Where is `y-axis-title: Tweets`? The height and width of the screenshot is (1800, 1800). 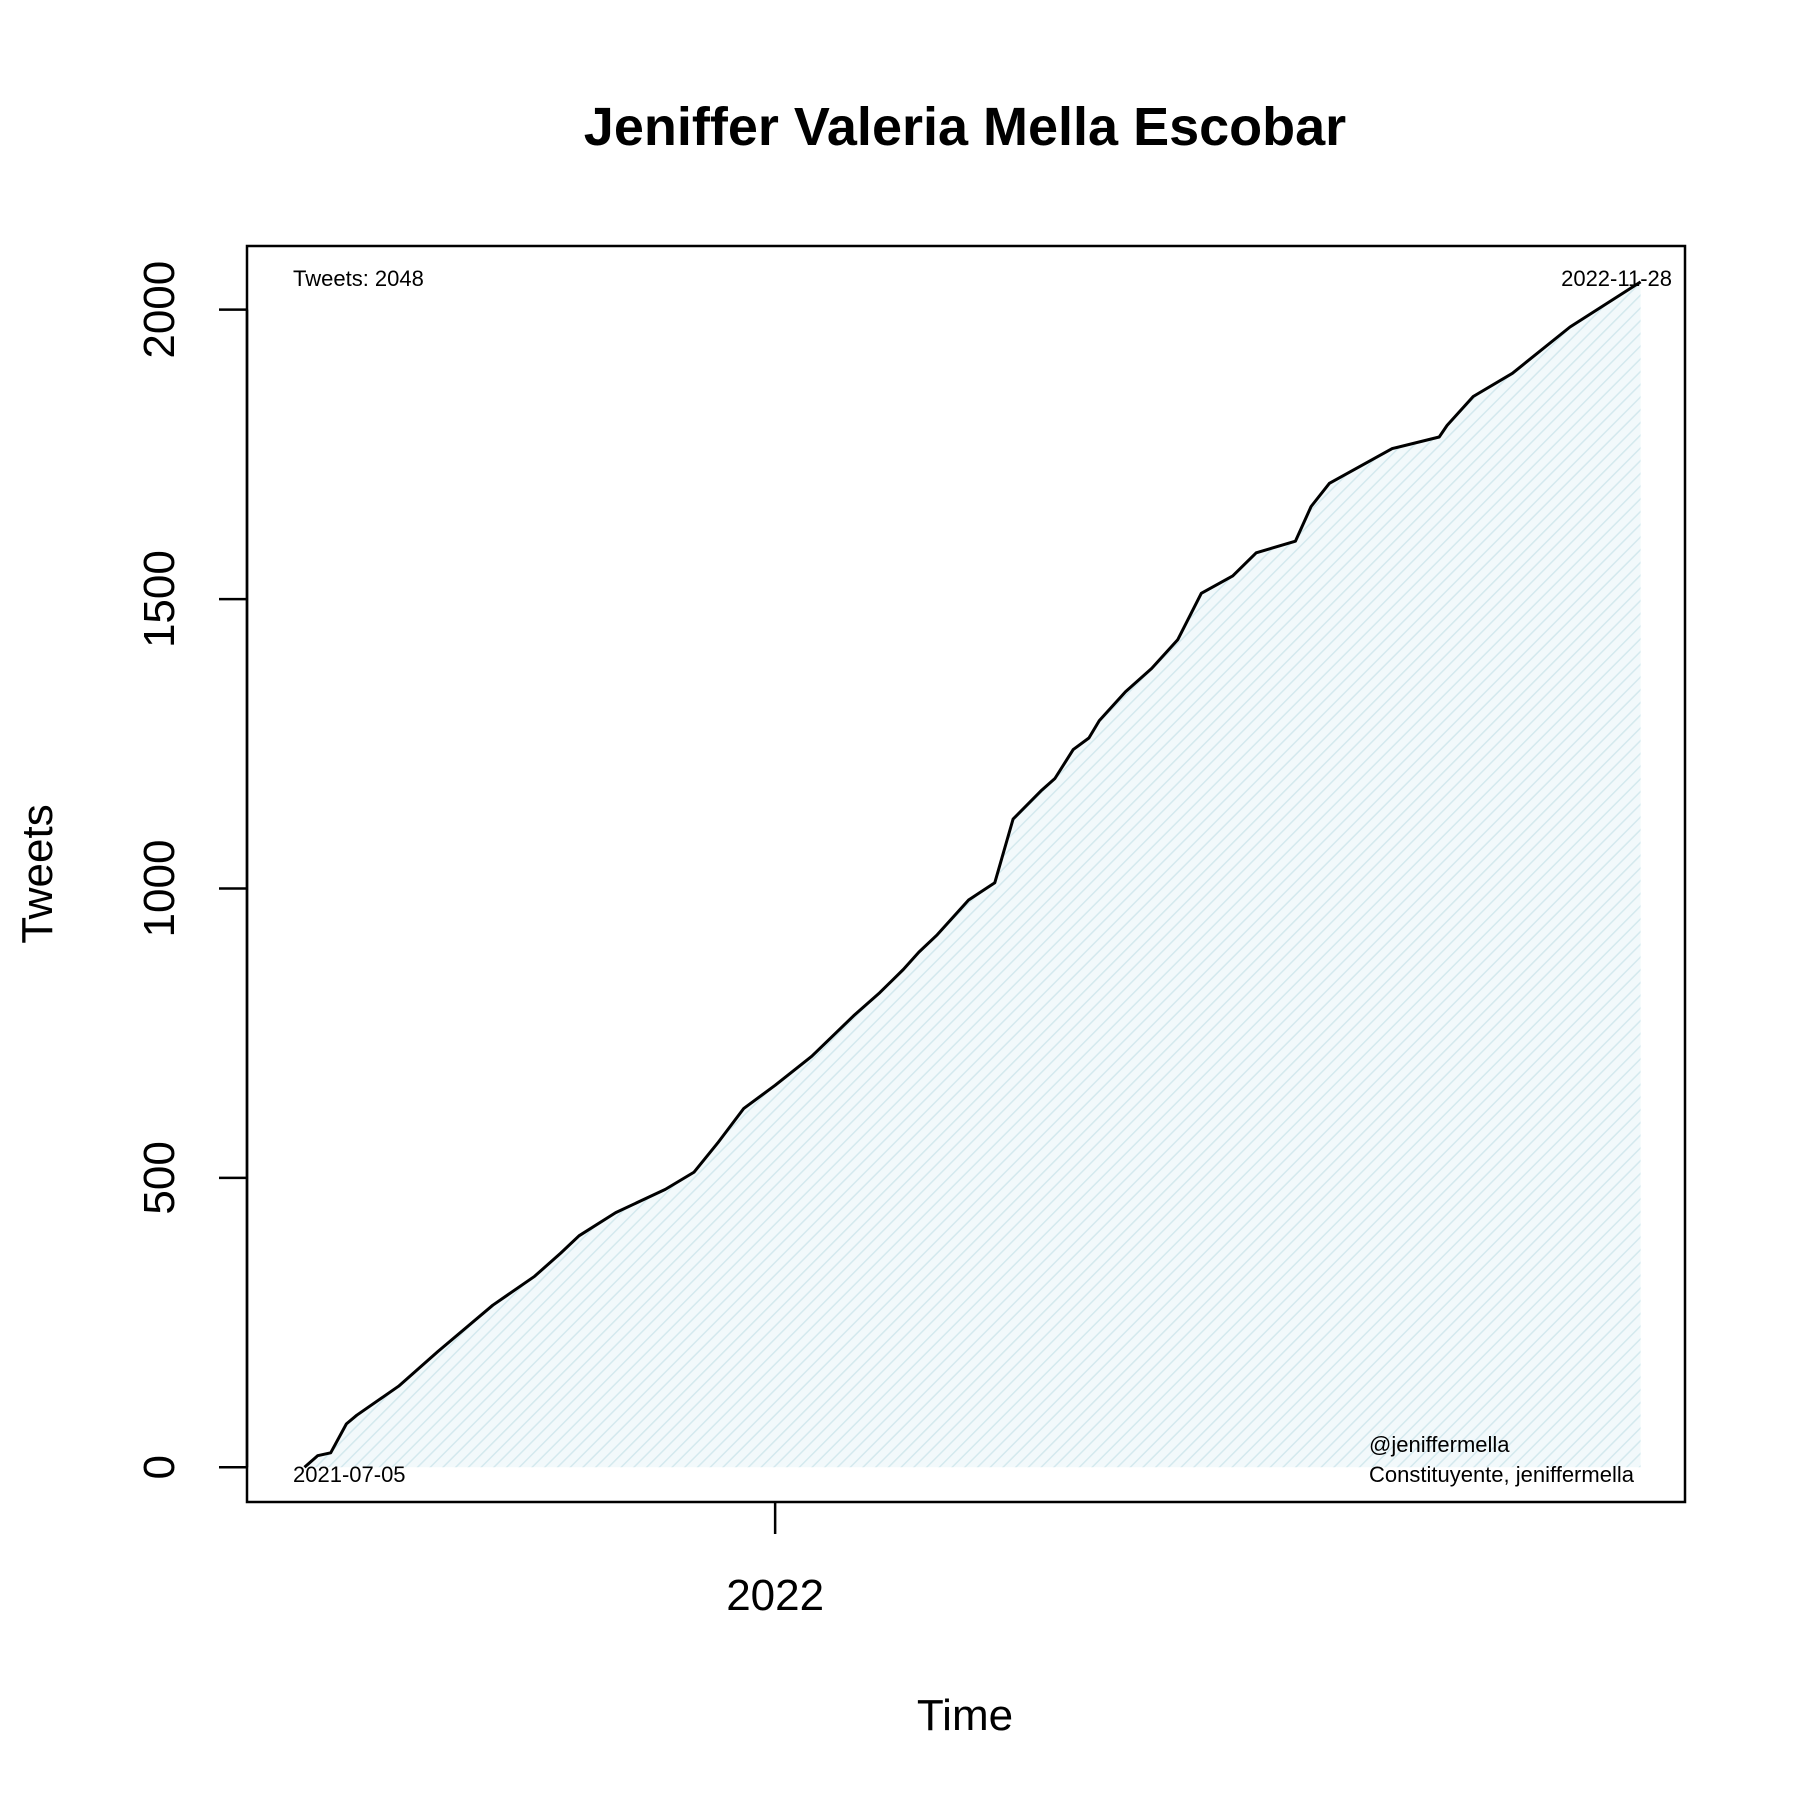 y-axis-title: Tweets is located at coordinates (37, 873).